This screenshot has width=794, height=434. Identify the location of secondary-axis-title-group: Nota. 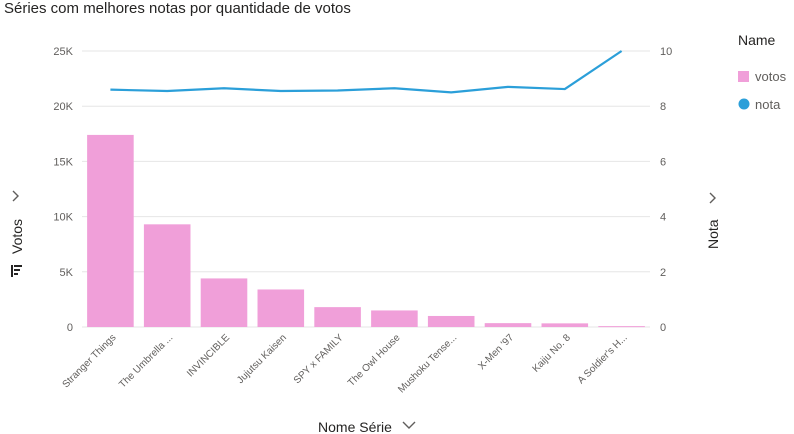
(713, 220).